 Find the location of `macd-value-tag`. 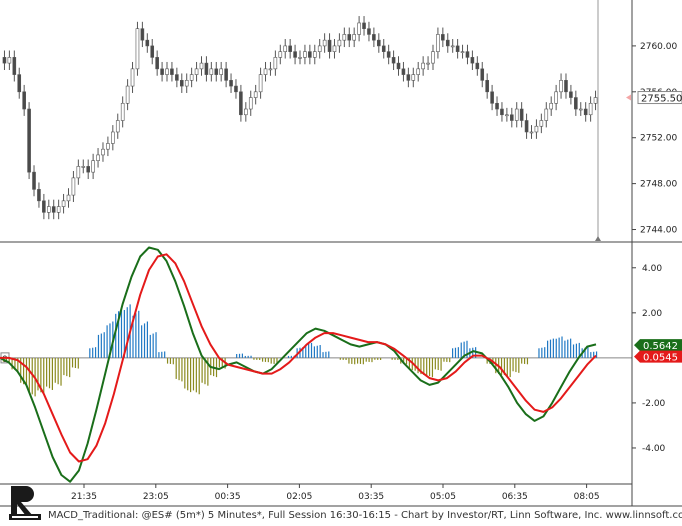

macd-value-tag is located at coordinates (658, 345).